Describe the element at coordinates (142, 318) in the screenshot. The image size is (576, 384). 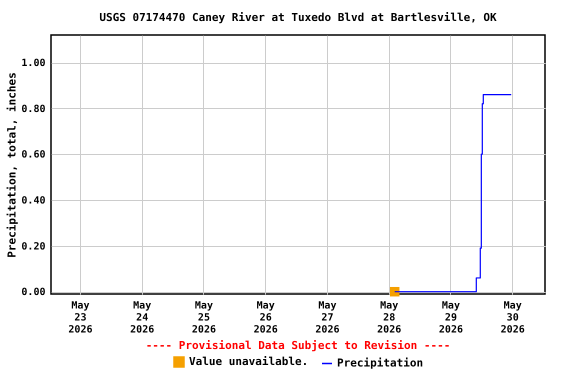
I see `x-tick-label: May 24 2026` at that location.